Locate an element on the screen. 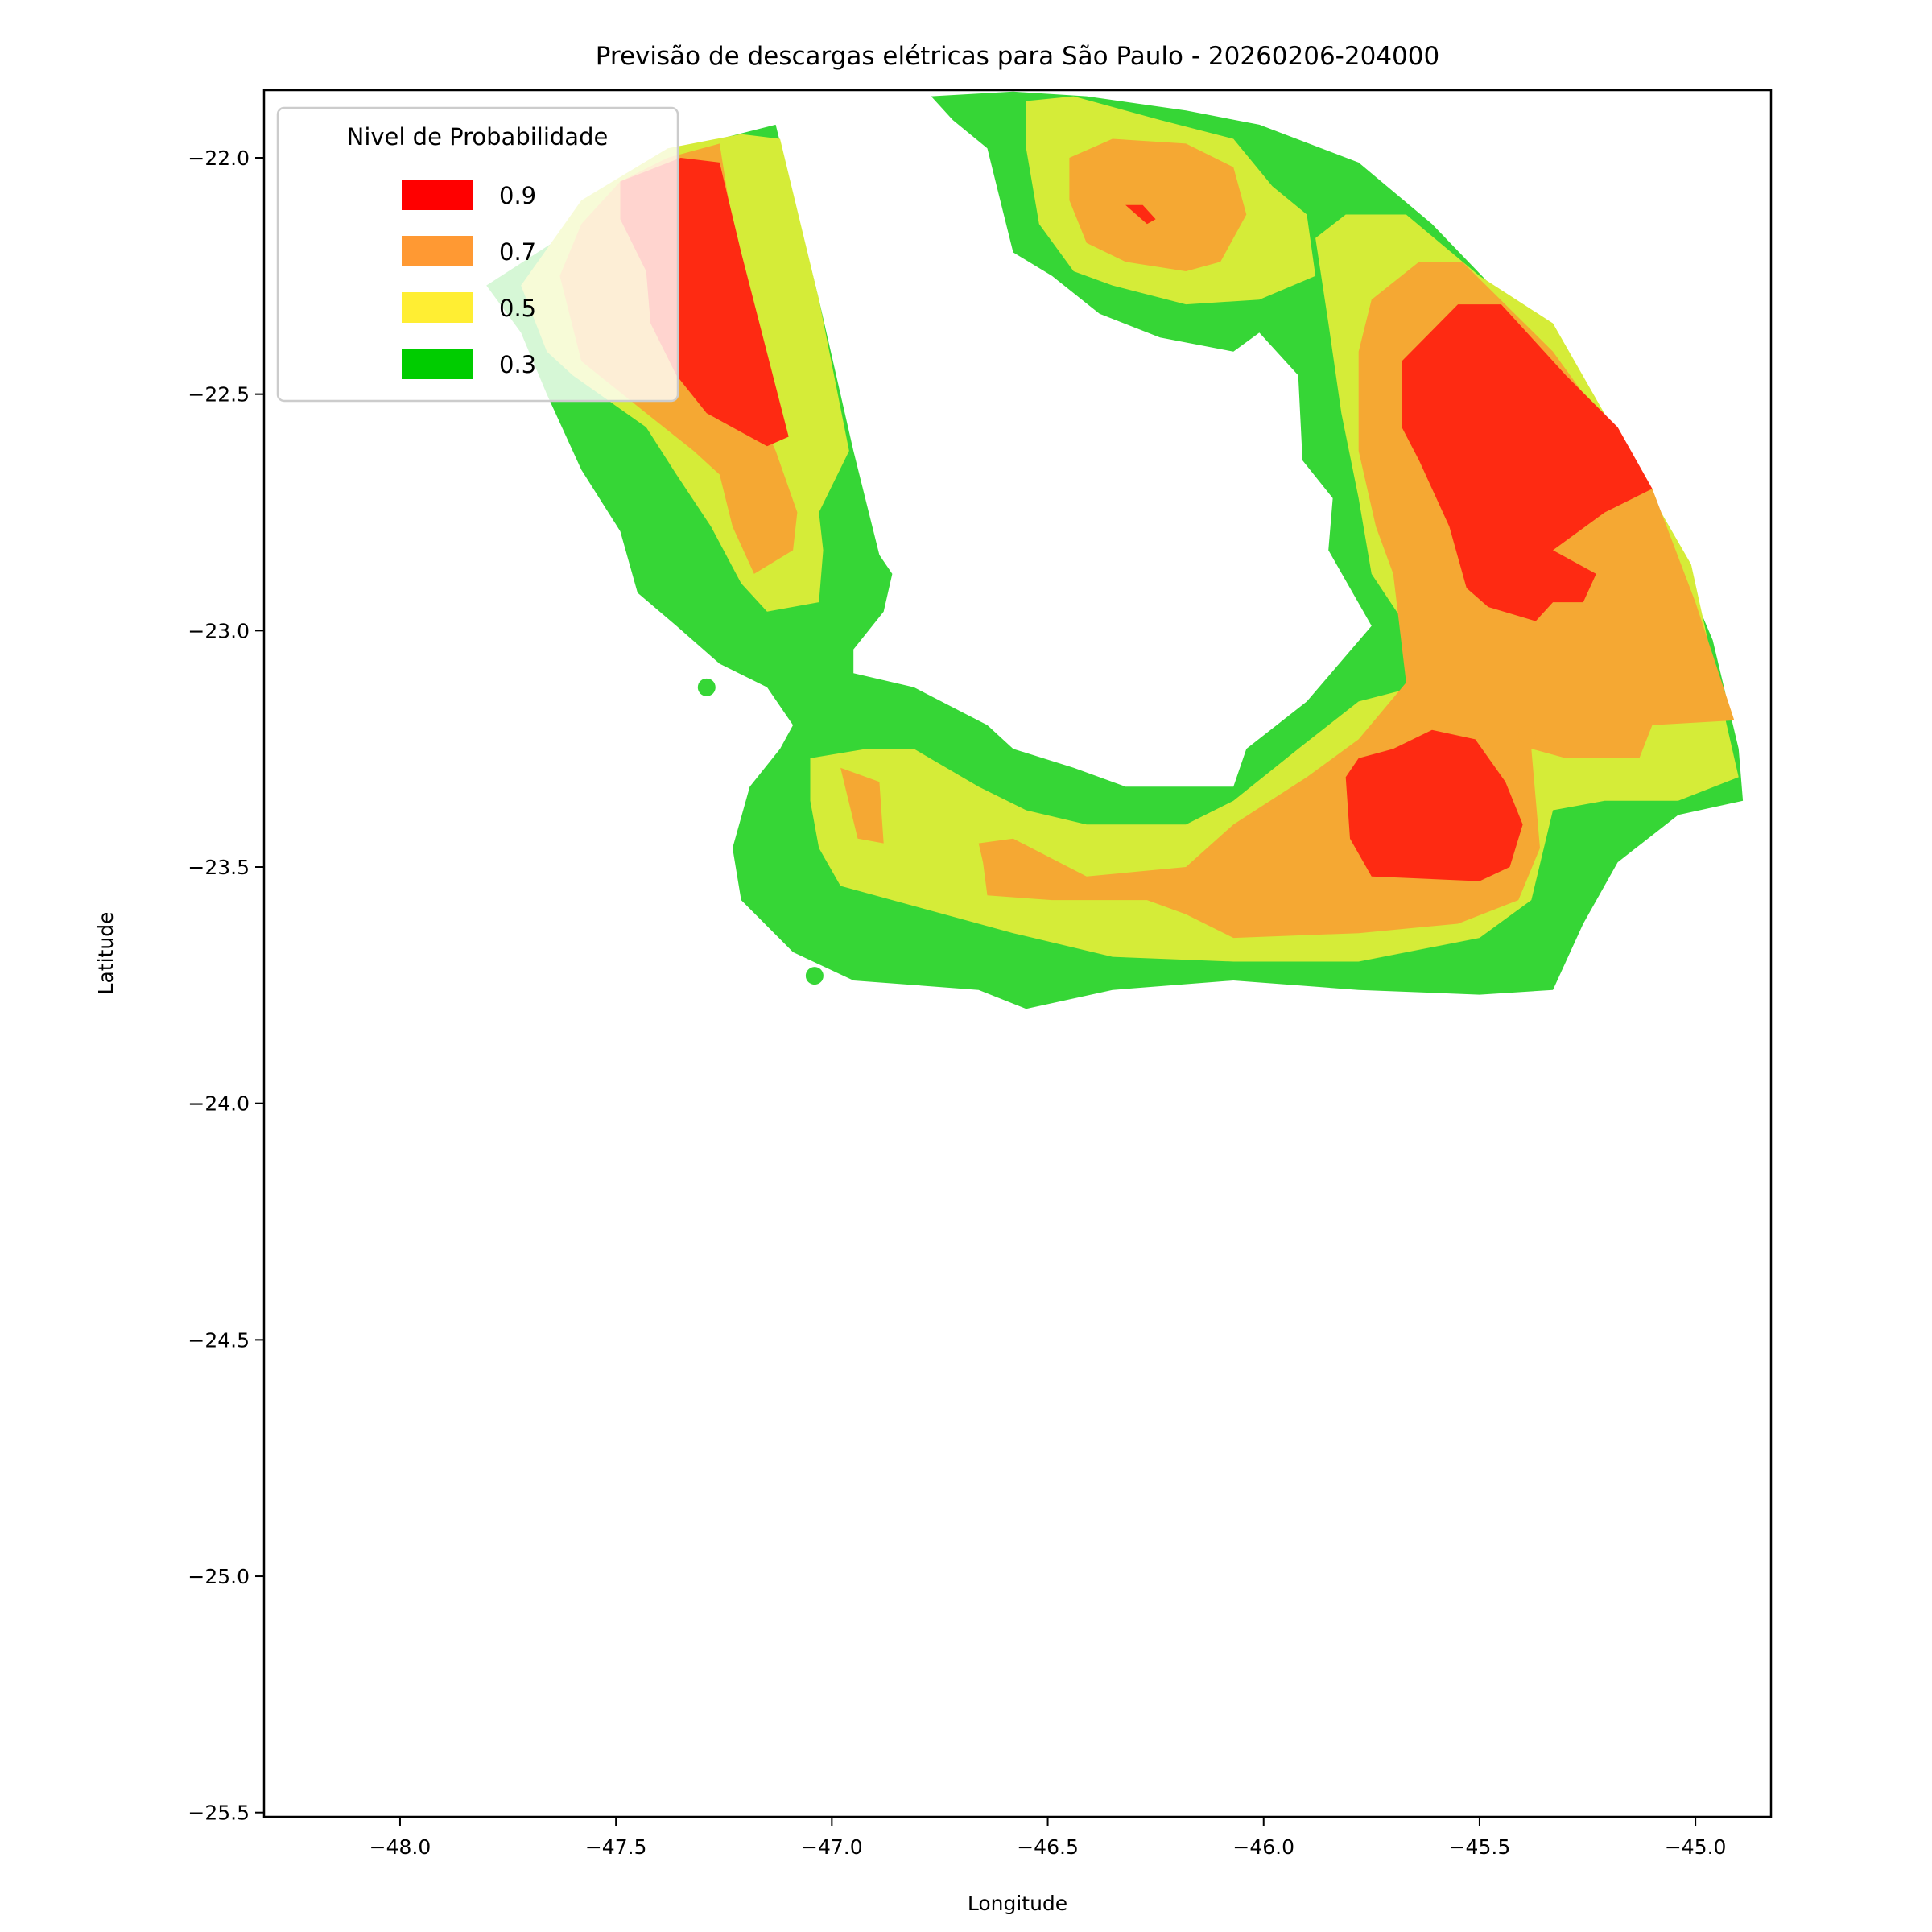 The width and height of the screenshot is (1932, 1932). x-tick-label: −47.0 is located at coordinates (832, 1847).